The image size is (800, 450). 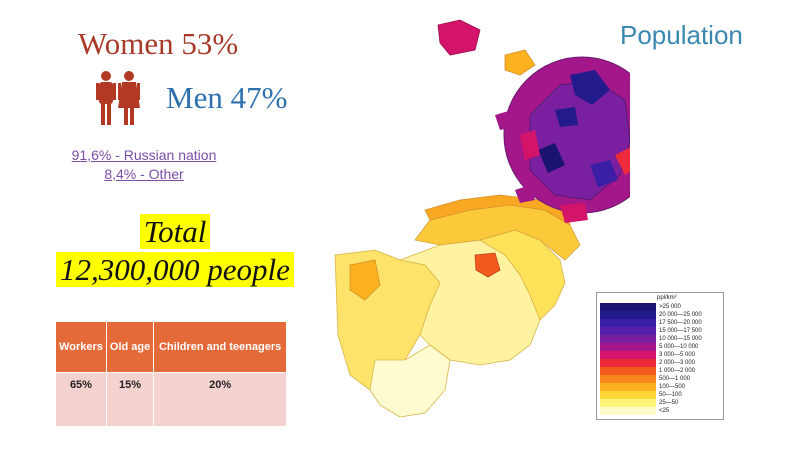 I want to click on legend-label: 50—100, so click(x=670, y=395).